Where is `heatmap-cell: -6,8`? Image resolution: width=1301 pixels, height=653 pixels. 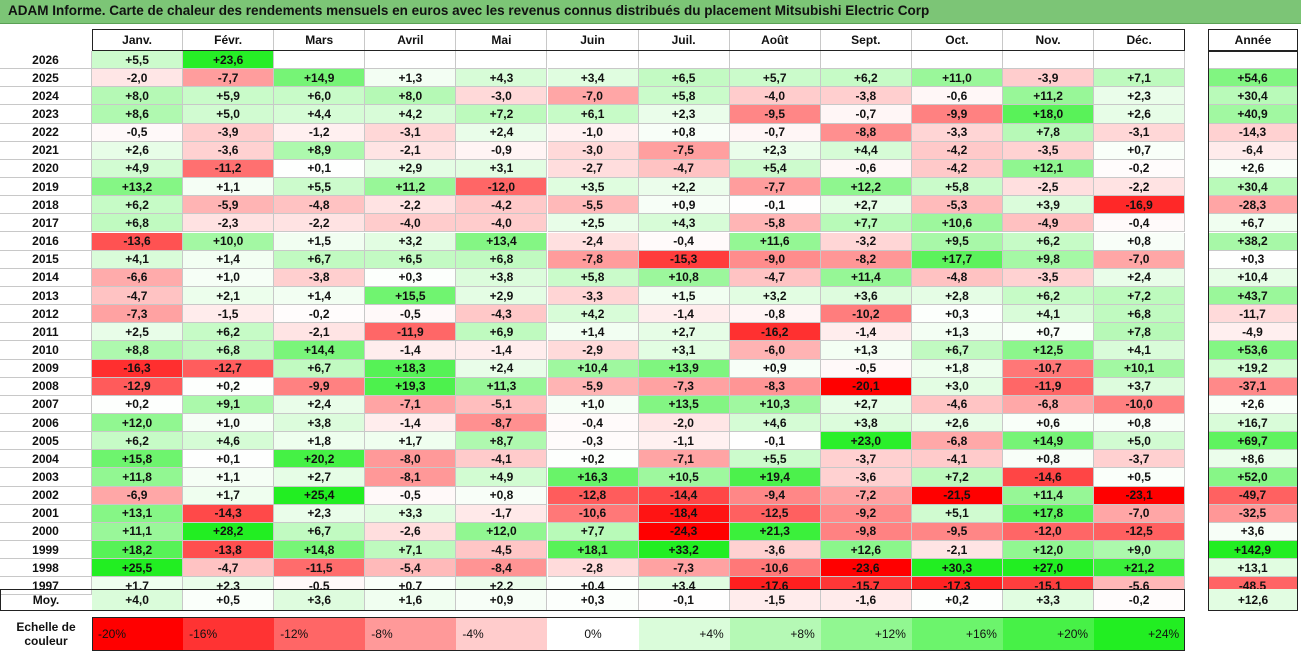 heatmap-cell: -6,8 is located at coordinates (957, 441).